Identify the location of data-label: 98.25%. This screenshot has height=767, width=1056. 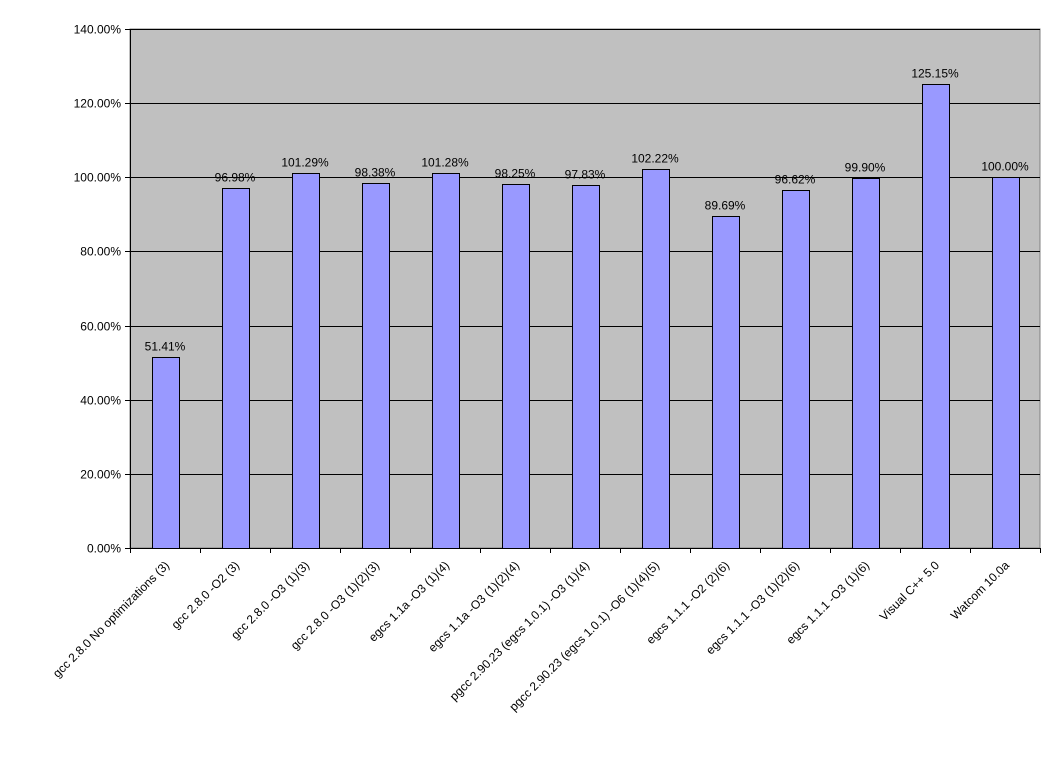
(515, 174).